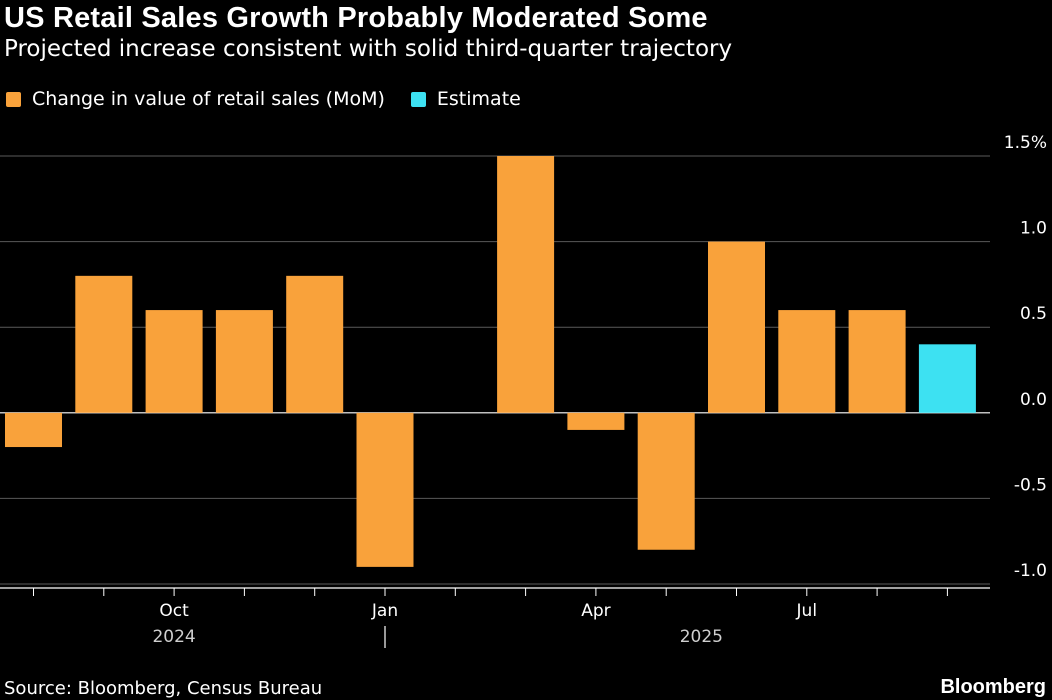  I want to click on x-tick-label: Jan, so click(384, 611).